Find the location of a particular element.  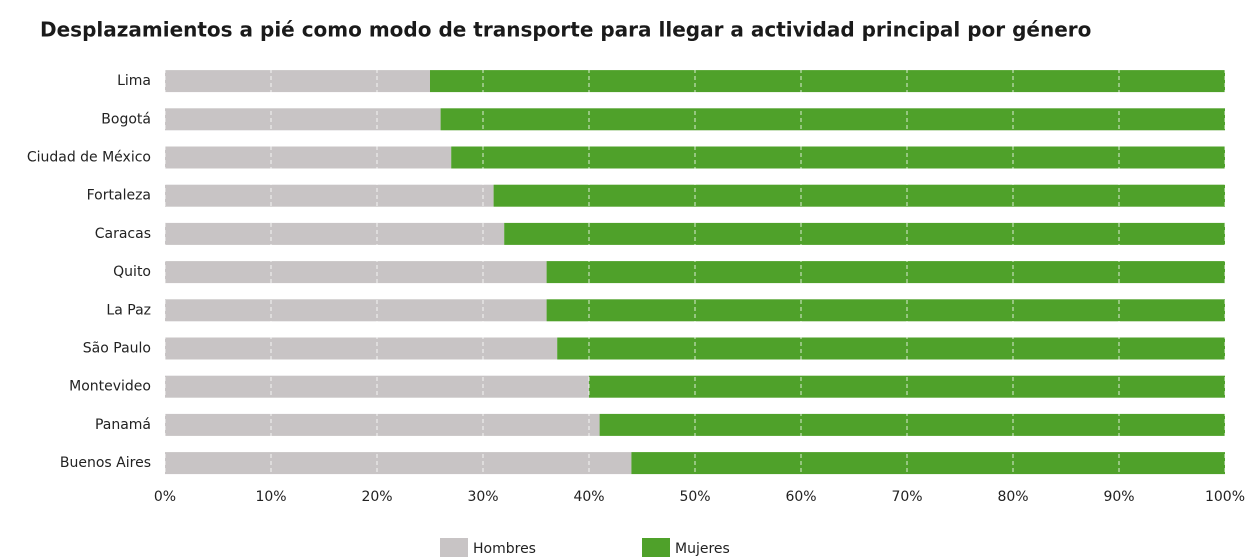

legend-label: Mujeres is located at coordinates (702, 549).